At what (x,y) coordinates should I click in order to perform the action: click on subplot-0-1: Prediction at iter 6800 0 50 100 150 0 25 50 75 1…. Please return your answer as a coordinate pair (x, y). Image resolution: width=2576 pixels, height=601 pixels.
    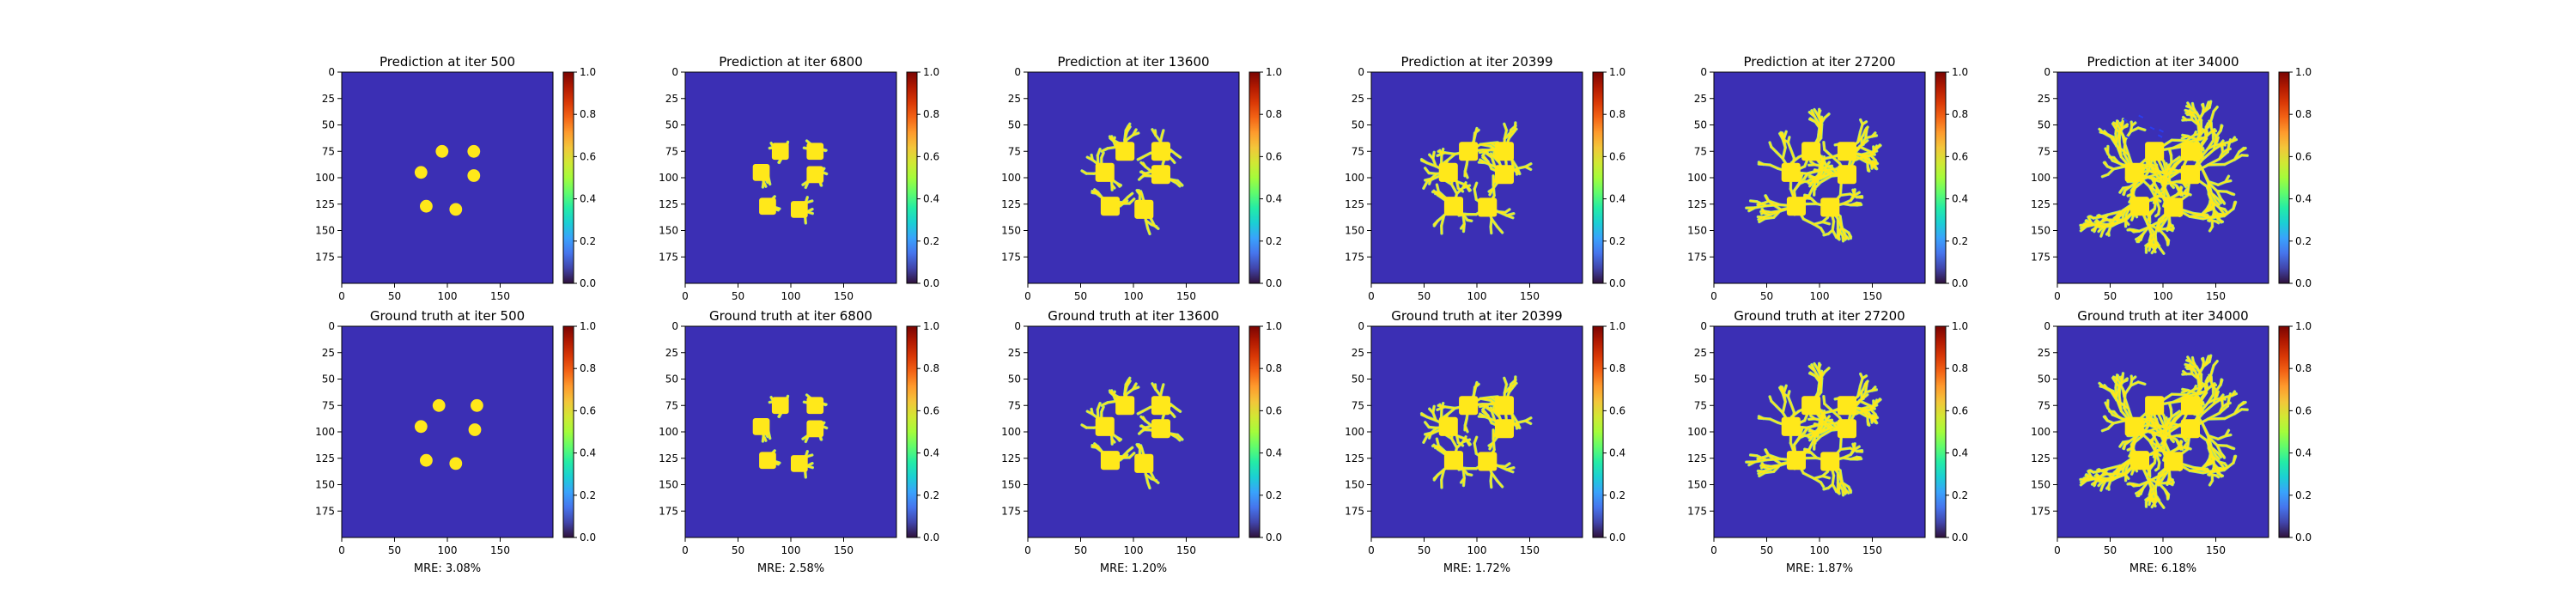
    Looking at the image, I should click on (799, 178).